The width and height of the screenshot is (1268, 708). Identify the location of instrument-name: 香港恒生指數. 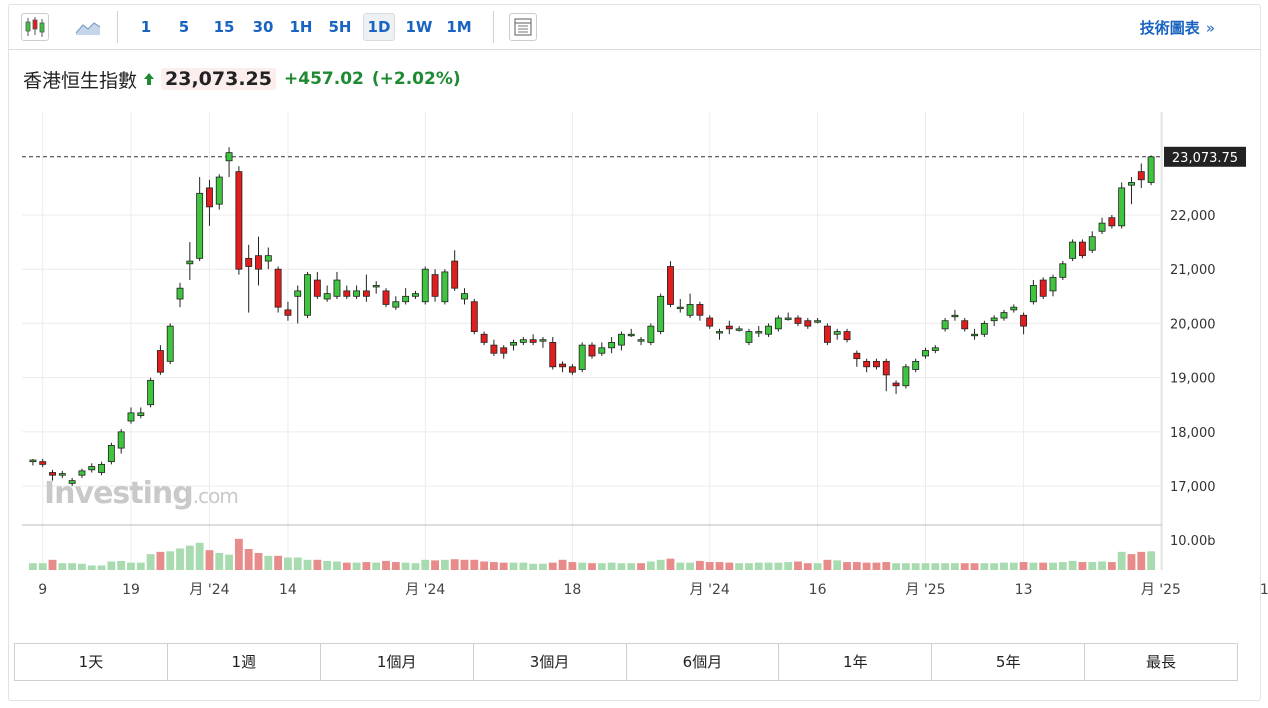
(80, 80).